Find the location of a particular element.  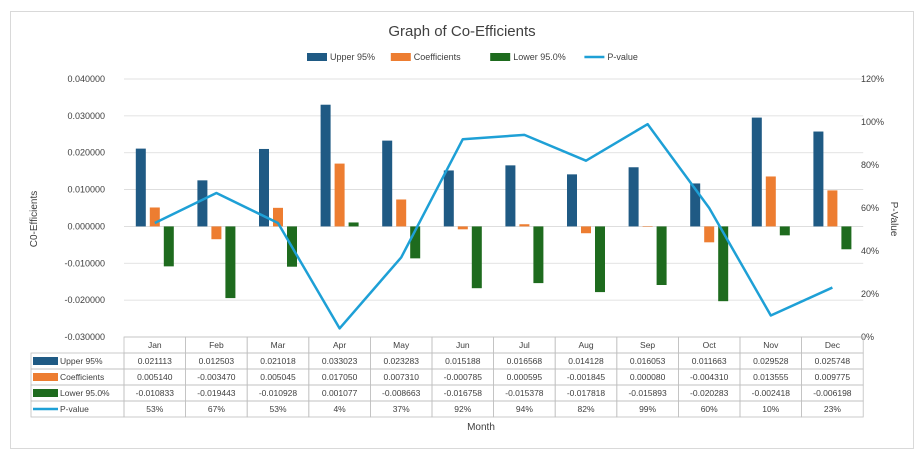

bar-lower-95-0--sep is located at coordinates (661, 256).